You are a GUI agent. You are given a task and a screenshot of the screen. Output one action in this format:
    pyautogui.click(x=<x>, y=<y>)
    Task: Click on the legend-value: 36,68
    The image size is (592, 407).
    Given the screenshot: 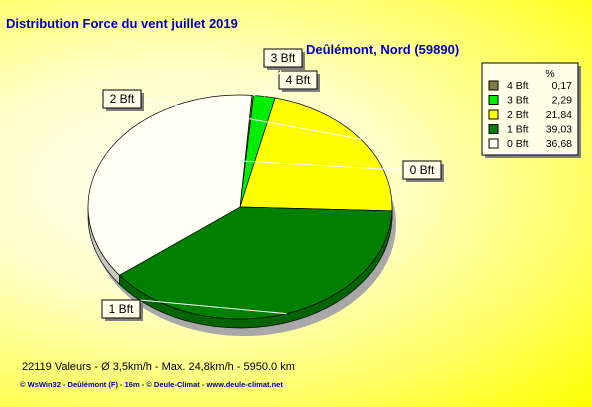 What is the action you would take?
    pyautogui.click(x=559, y=144)
    